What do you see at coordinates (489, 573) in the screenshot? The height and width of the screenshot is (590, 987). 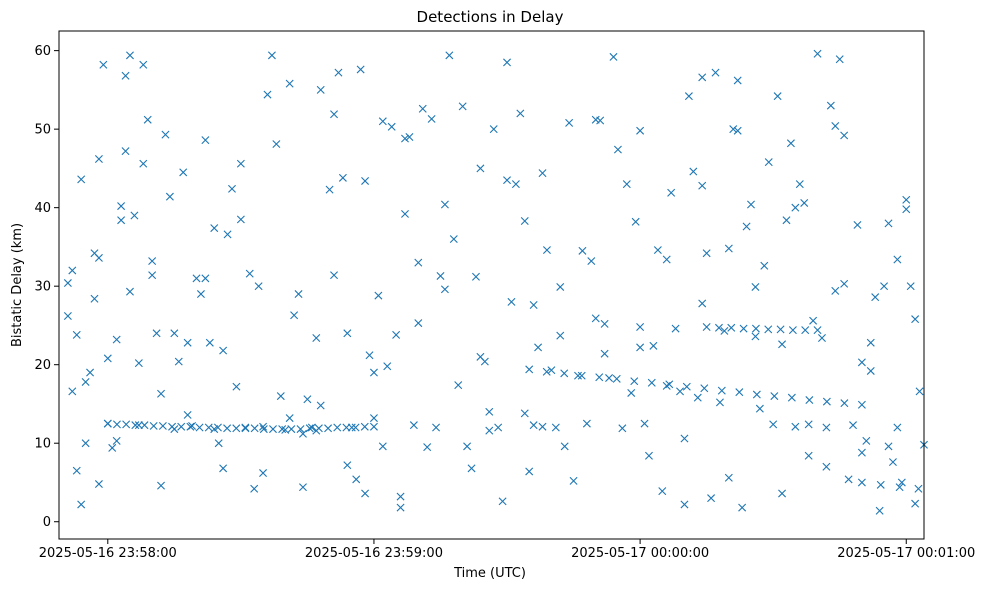 I see `x-axis-title: Time (UTC)` at bounding box center [489, 573].